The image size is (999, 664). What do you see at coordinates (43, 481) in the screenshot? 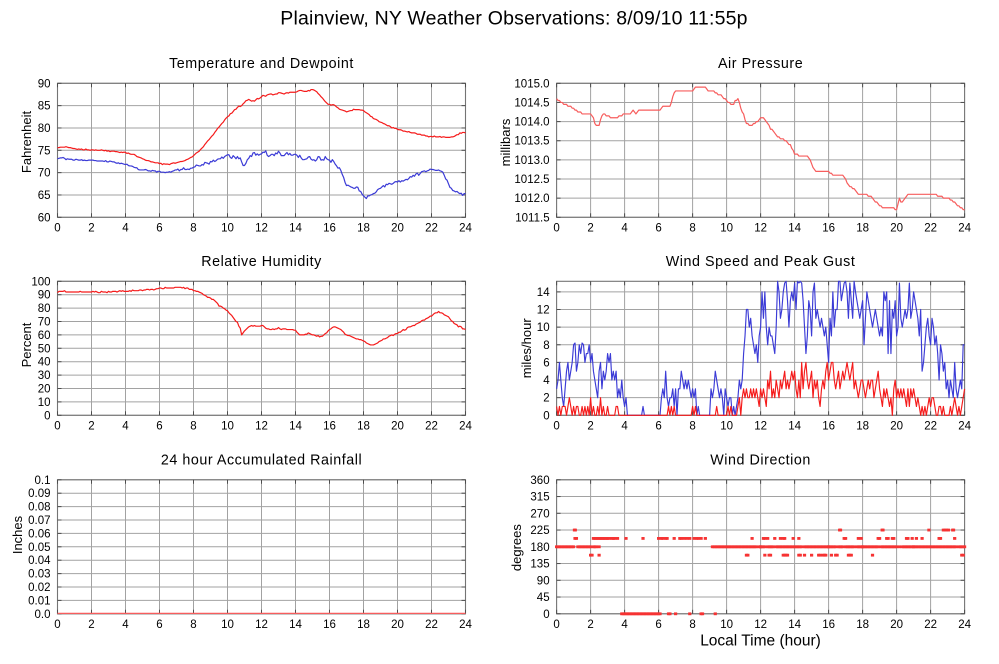
I see `svg-text: 0.1` at bounding box center [43, 481].